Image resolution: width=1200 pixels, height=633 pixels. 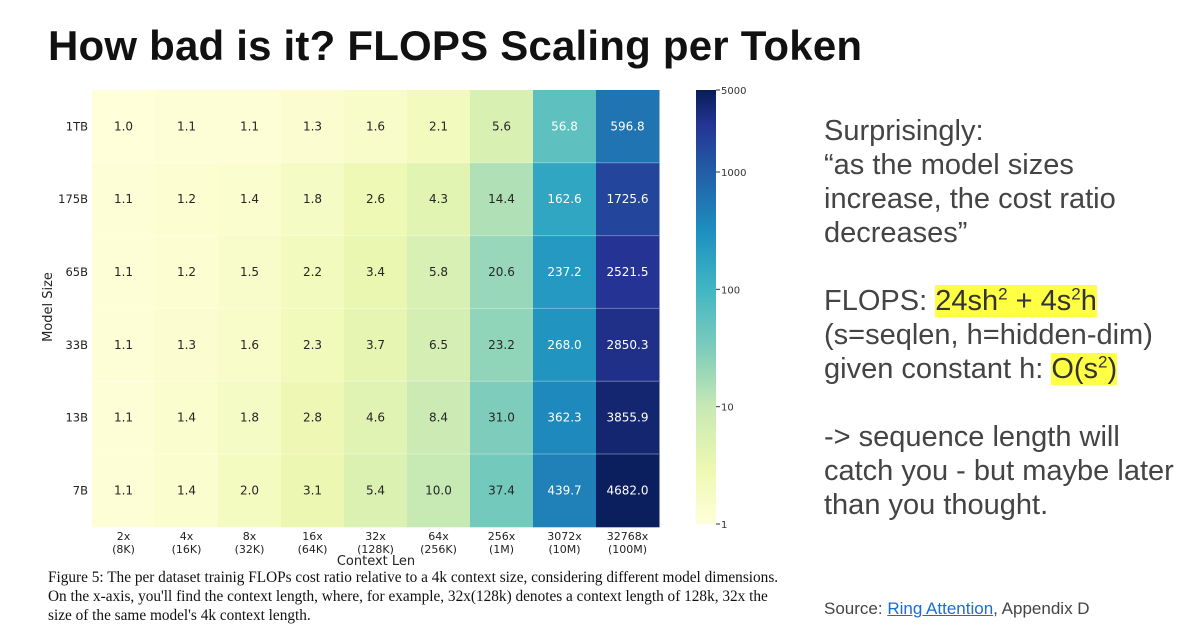 What do you see at coordinates (250, 549) in the screenshot?
I see `column-tick-sublabel: (32K)` at bounding box center [250, 549].